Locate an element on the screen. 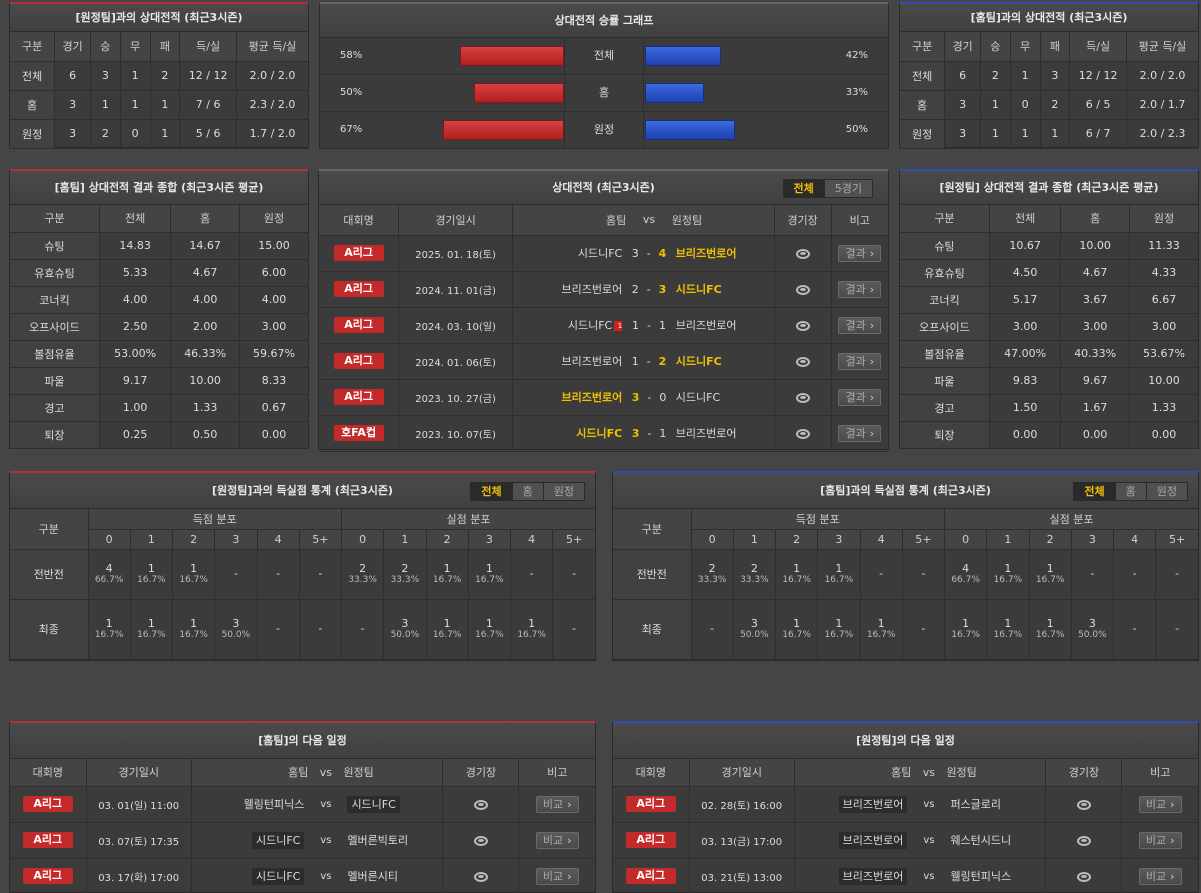 The height and width of the screenshot is (893, 1201). table-cell: 14.83 is located at coordinates (135, 246).